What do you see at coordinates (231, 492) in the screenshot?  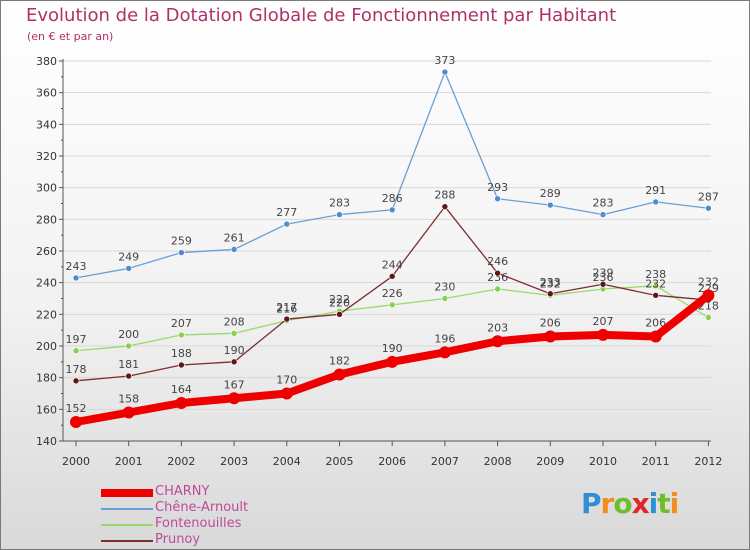 I see `legend-item: CHARNY` at bounding box center [231, 492].